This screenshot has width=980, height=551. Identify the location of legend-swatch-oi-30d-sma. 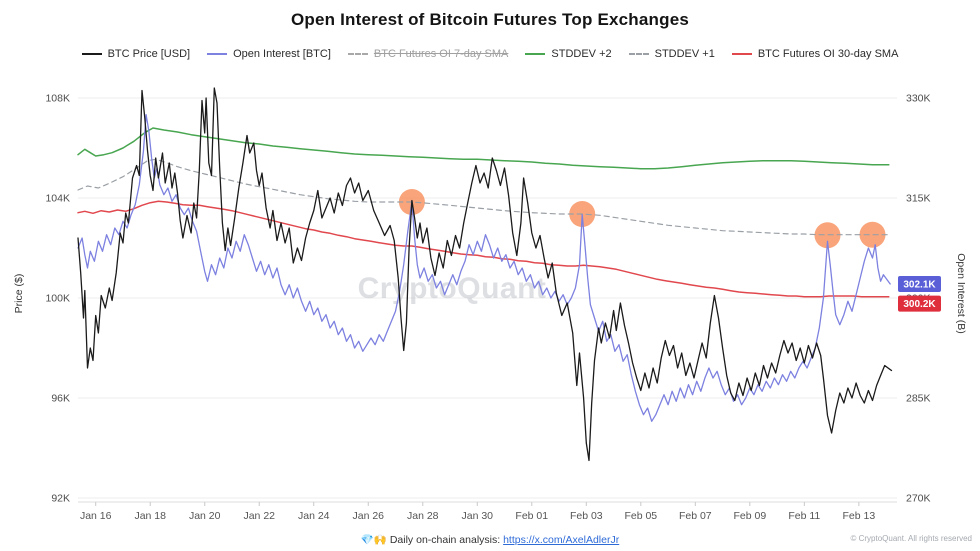
(741, 54).